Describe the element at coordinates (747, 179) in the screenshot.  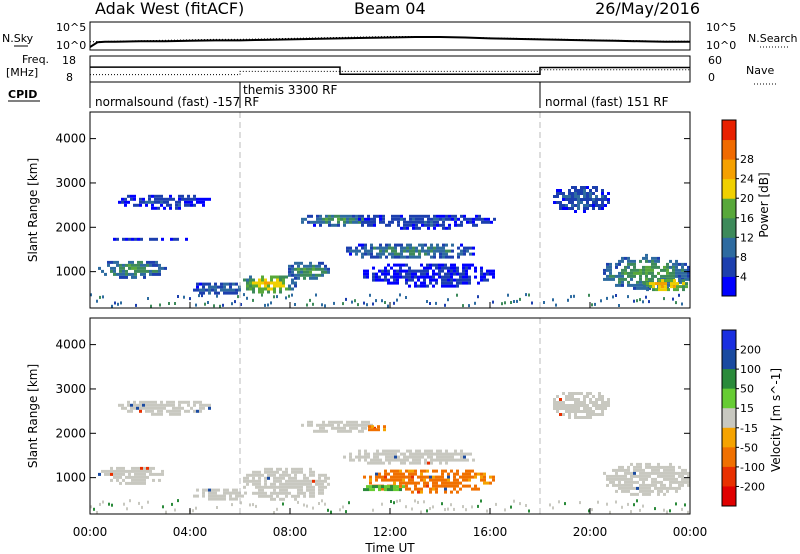
I see `power-colorbar-tick-label: 24` at that location.